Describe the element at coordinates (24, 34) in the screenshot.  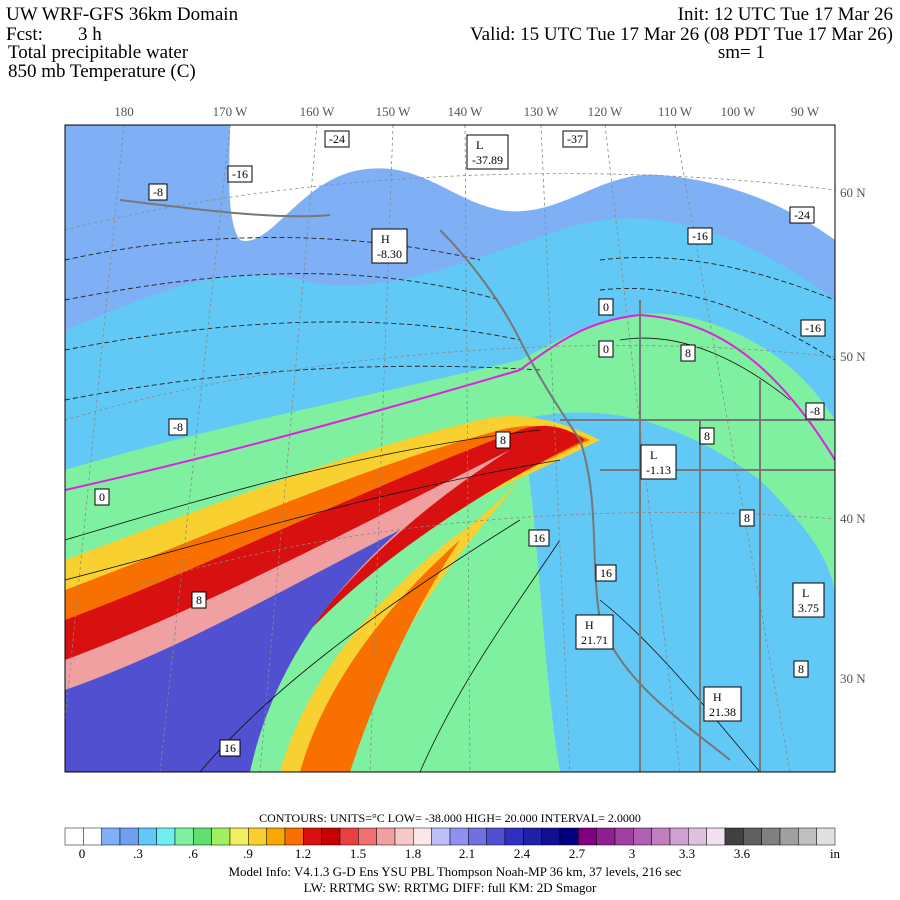
I see `fcst-label: Fcst:` at that location.